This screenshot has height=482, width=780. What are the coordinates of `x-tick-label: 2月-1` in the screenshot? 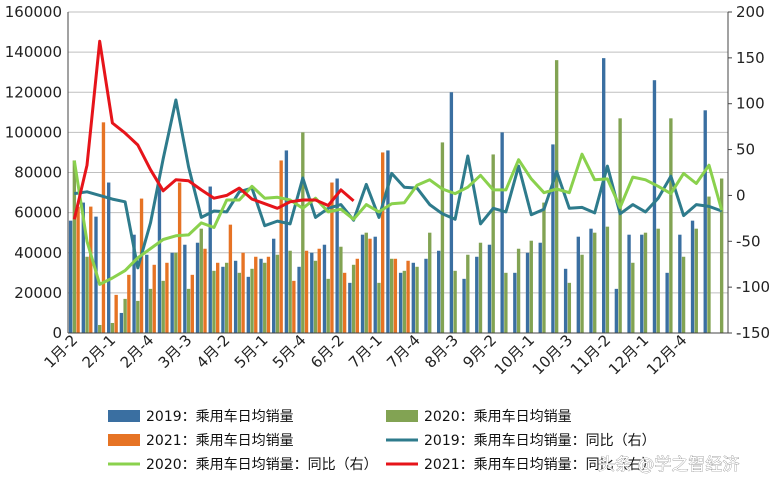 It's located at (99, 351).